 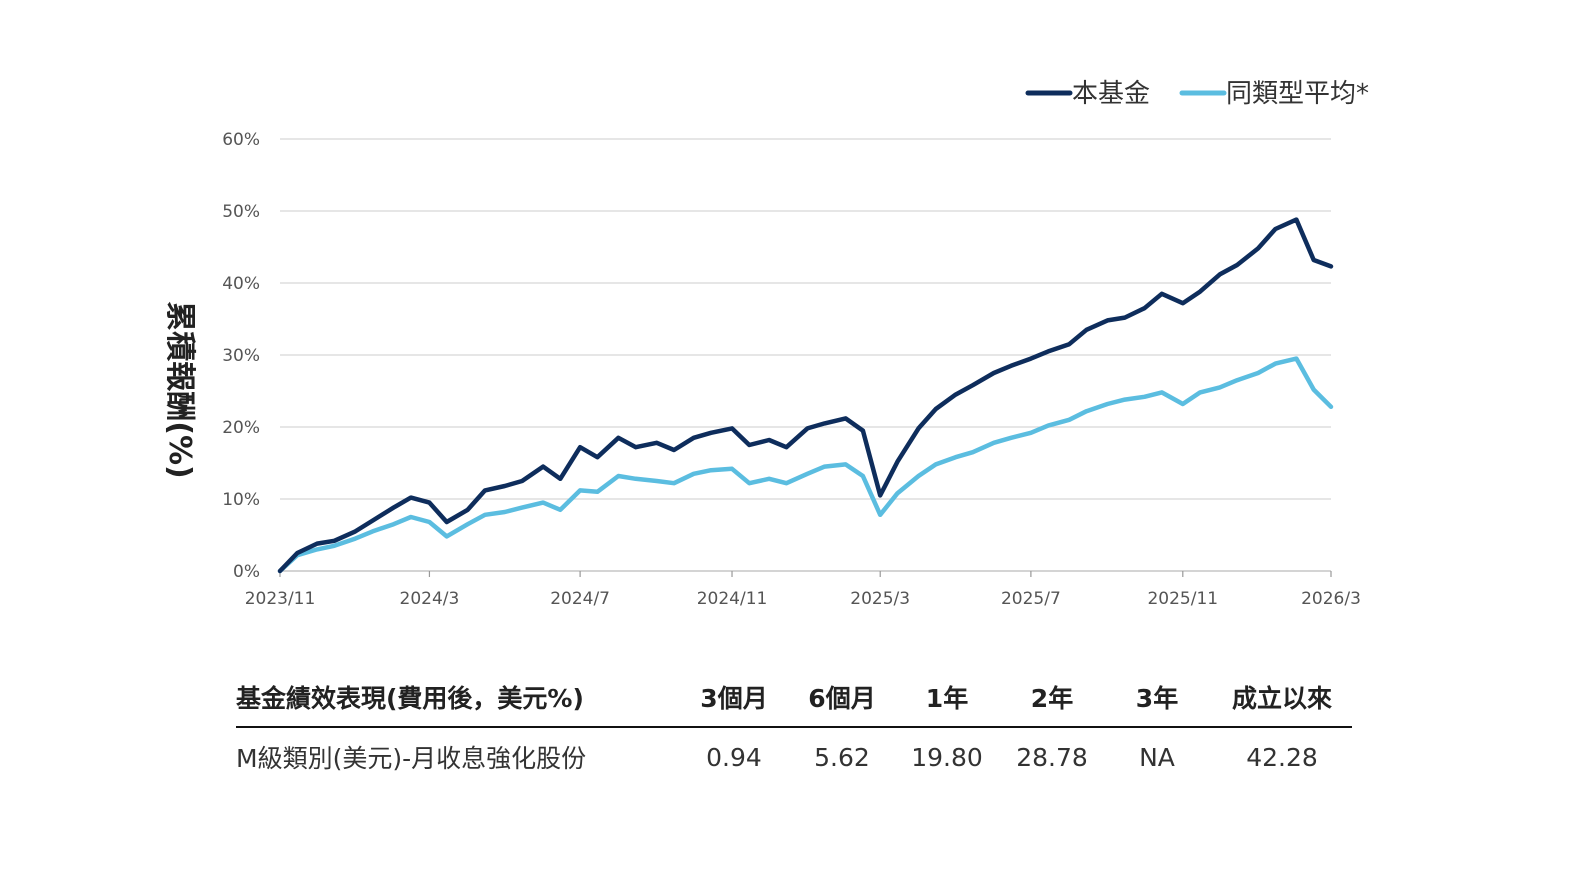 What do you see at coordinates (179, 389) in the screenshot?
I see `y-axis-label: 累積報酬(%)` at bounding box center [179, 389].